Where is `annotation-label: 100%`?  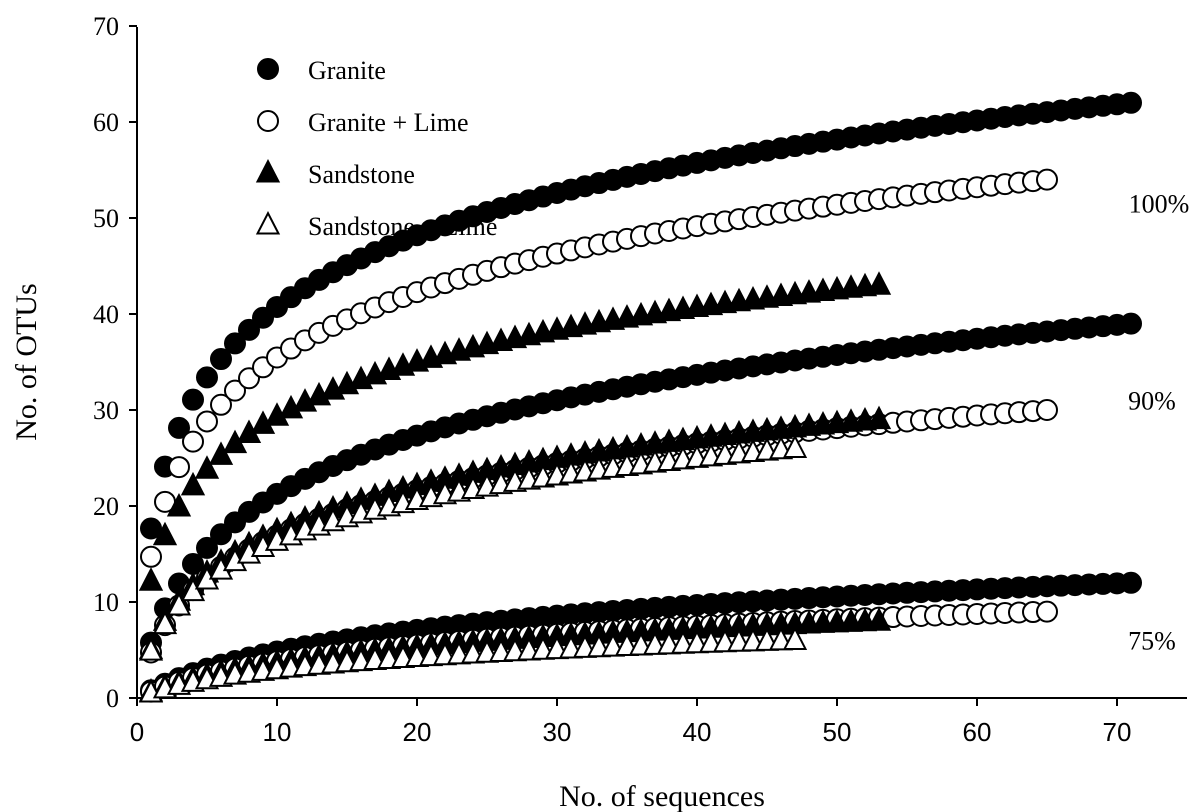
annotation-label: 100% is located at coordinates (1159, 204).